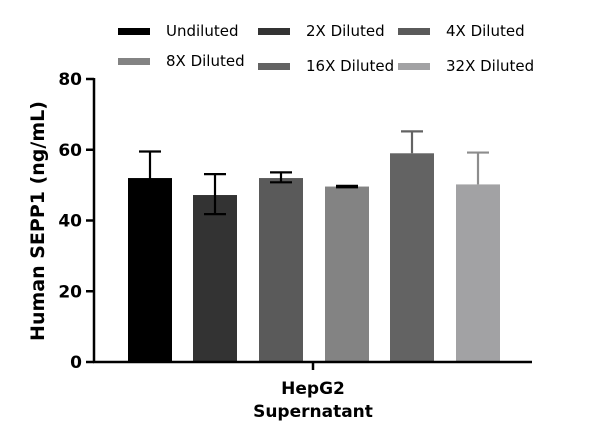 The image size is (600, 444). I want to click on error-bars-group, so click(314, 173).